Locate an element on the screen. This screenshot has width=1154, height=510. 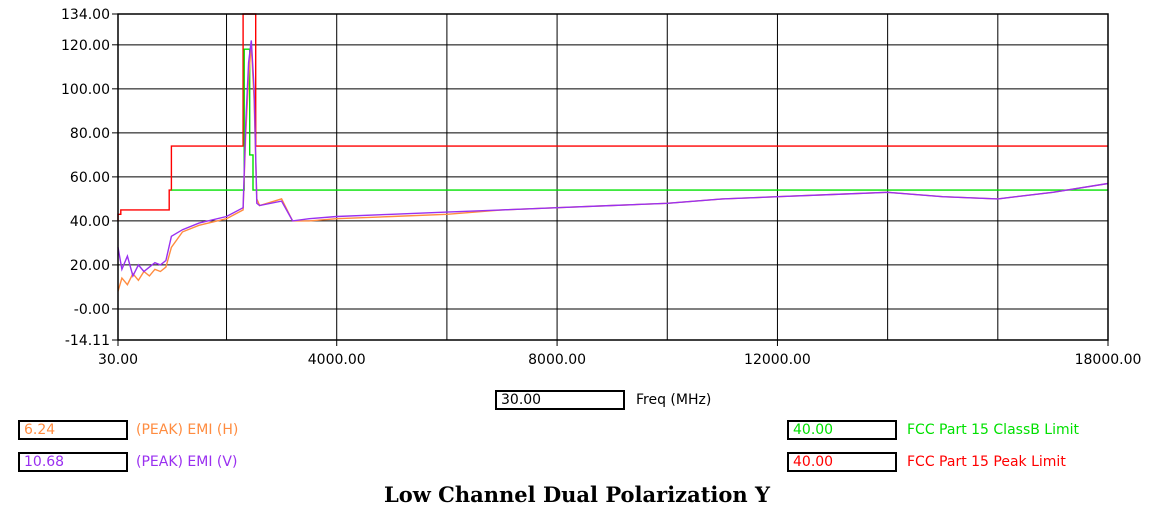
y-tick-label: 120.00 is located at coordinates (85, 46).